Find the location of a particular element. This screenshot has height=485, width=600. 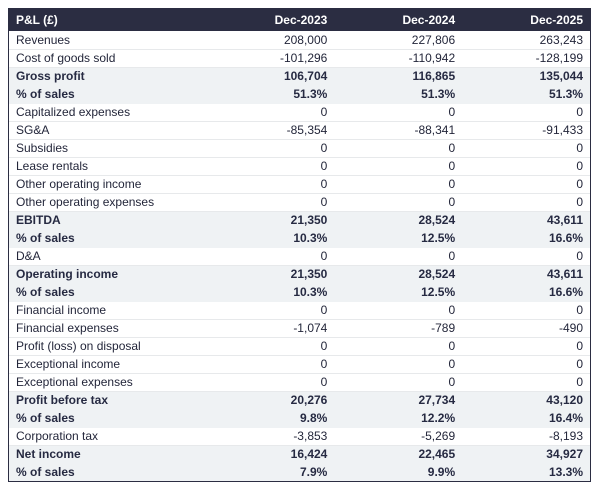

row-label: Lease rentals is located at coordinates (108, 166).